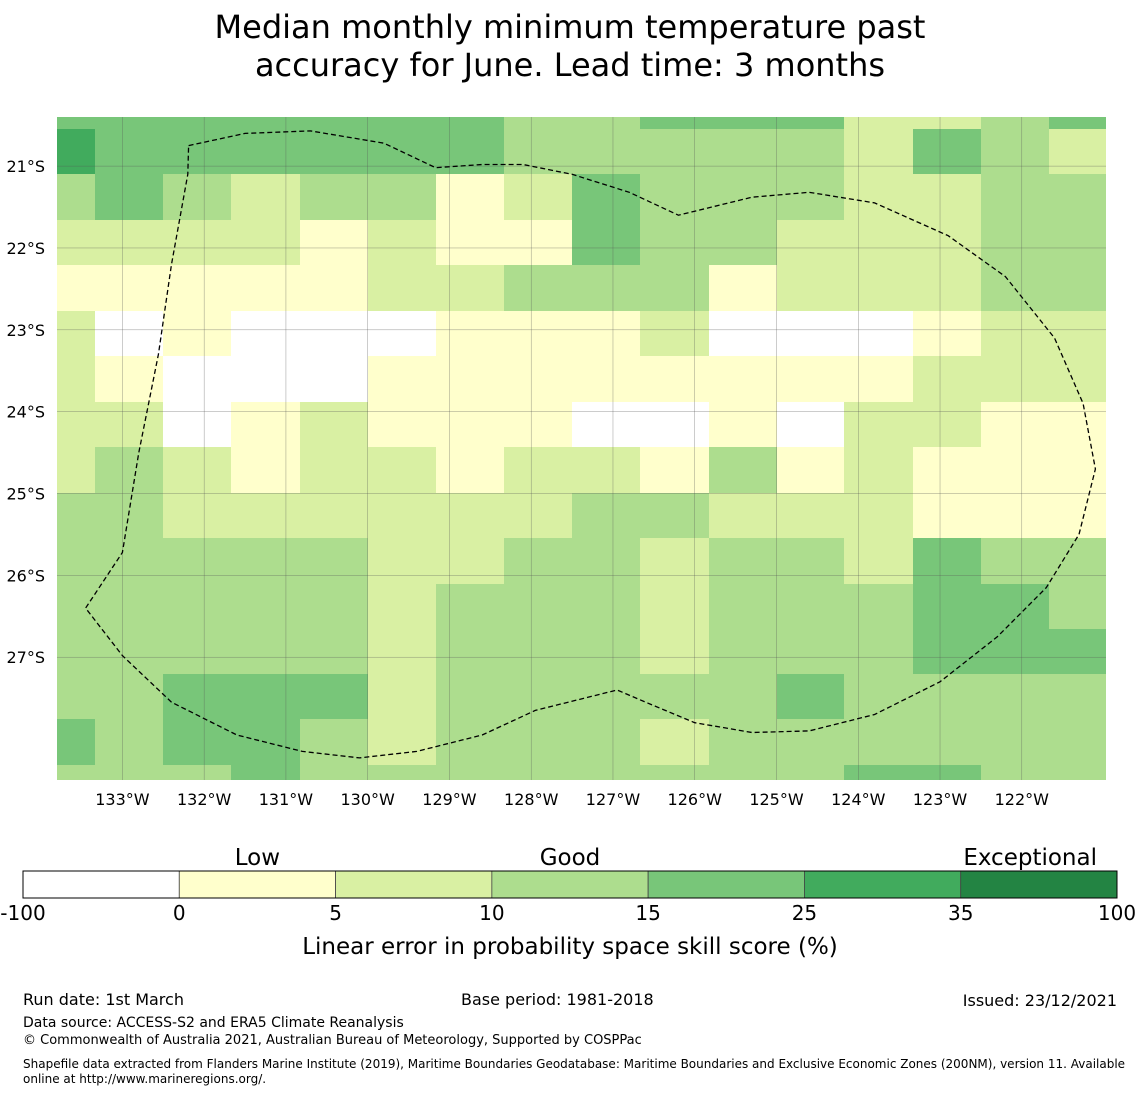  I want to click on colorbar-tick-label: 25, so click(804, 913).